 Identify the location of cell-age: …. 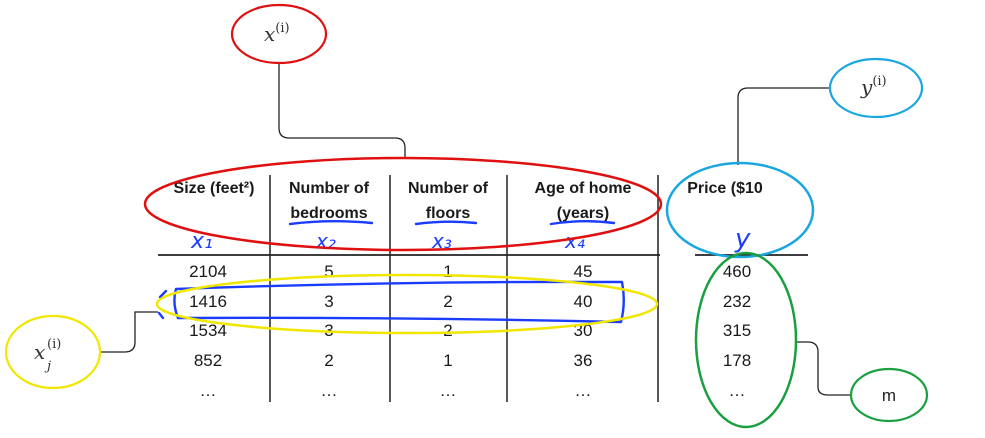
(583, 390).